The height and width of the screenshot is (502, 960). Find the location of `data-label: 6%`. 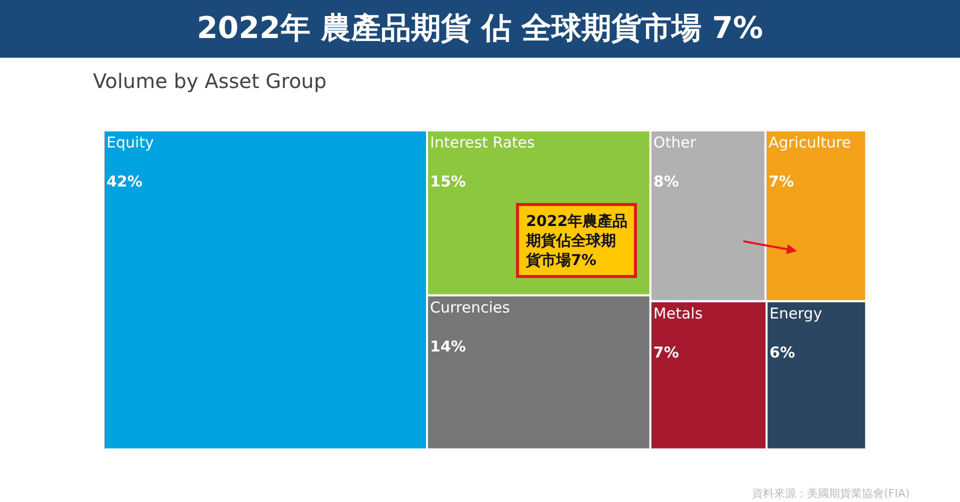

data-label: 6% is located at coordinates (783, 352).